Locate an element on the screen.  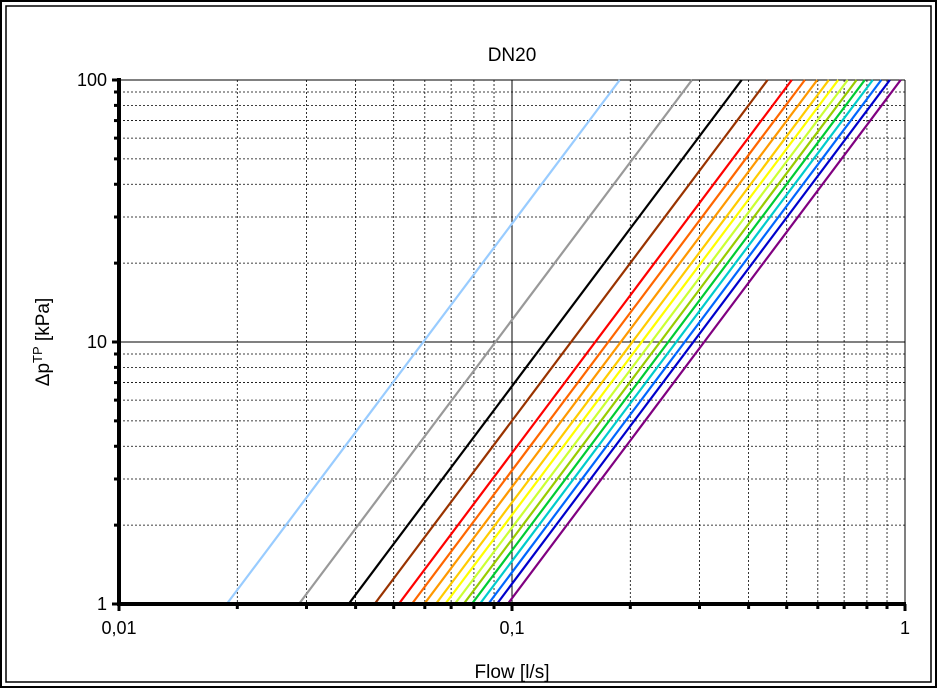
x-tick-label-1: 0,01 is located at coordinates (118, 628).